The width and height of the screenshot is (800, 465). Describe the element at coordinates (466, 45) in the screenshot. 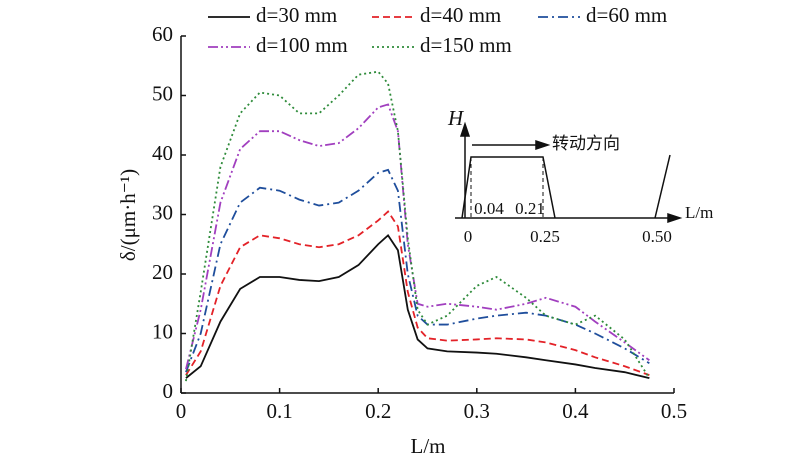

I see `legend-label: d=150 mm` at that location.